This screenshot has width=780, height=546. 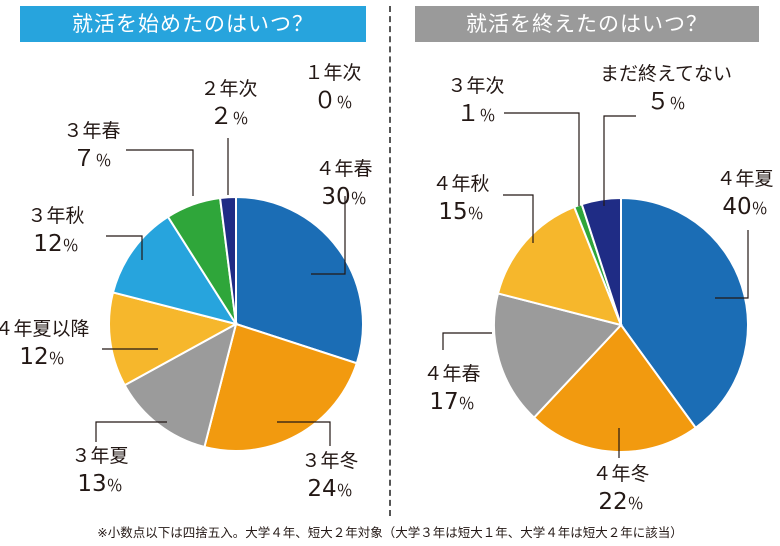 What do you see at coordinates (332, 101) in the screenshot?
I see `slice-value: ０％` at bounding box center [332, 101].